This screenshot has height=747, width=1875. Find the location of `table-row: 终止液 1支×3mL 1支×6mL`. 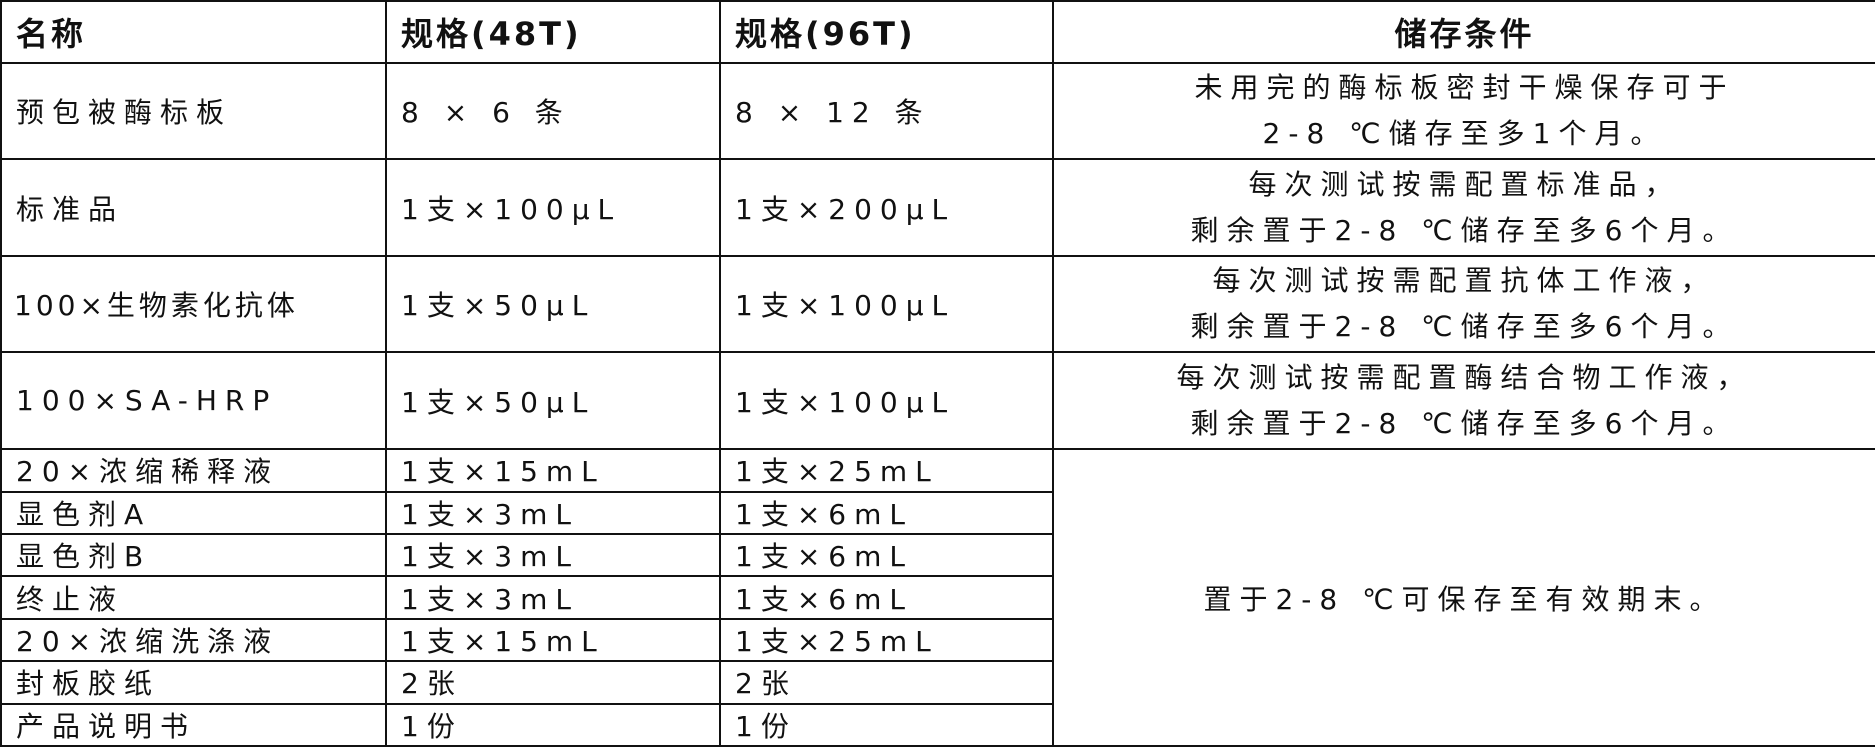

table-row: 终止液 1支×3mL 1支×6mL is located at coordinates (937, 597).